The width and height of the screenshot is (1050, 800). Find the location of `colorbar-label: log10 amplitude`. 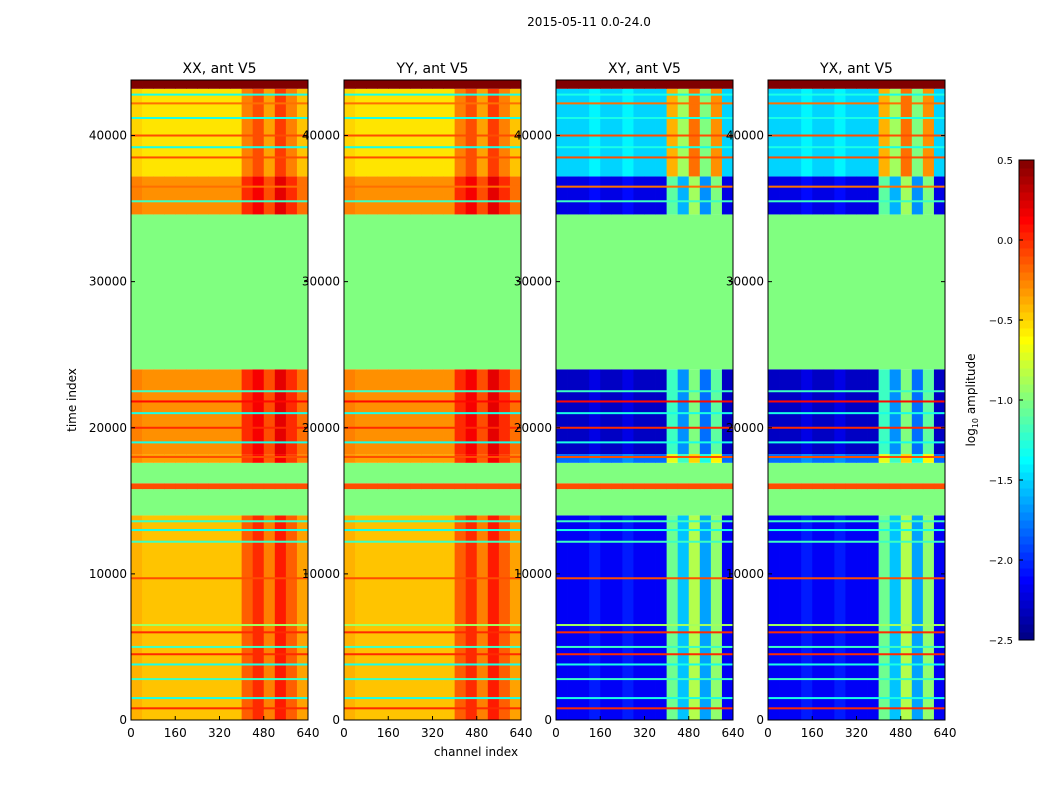

colorbar-label: log10 amplitude is located at coordinates (972, 400).